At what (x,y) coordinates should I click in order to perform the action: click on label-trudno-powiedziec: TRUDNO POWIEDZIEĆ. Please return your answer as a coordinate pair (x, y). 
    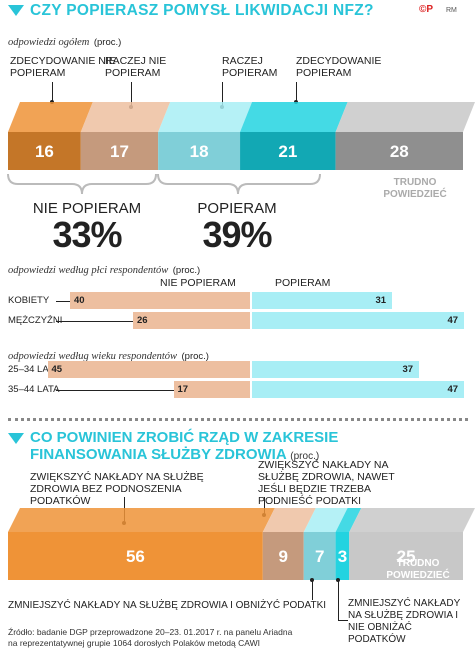
    Looking at the image, I should click on (415, 188).